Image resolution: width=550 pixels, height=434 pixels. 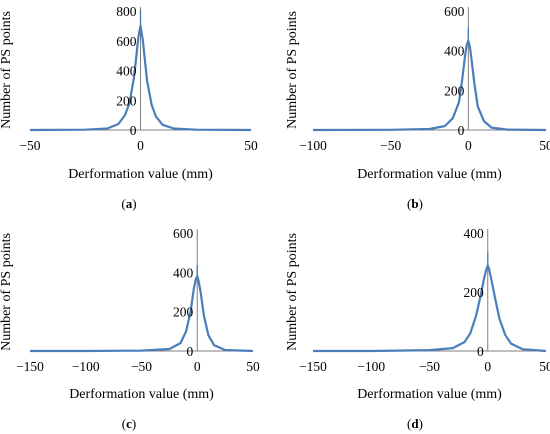 What do you see at coordinates (415, 203) in the screenshot?
I see `panel-label: (b)` at bounding box center [415, 203].